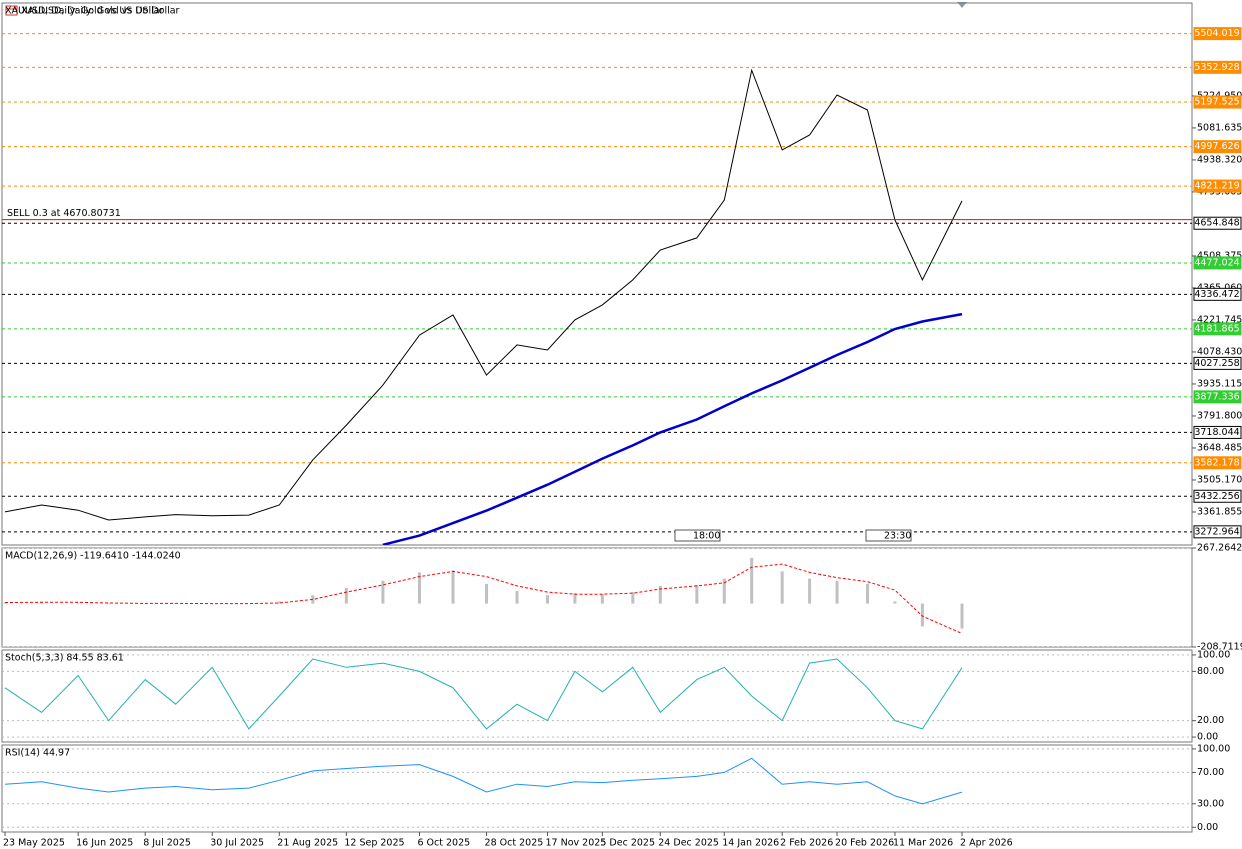 This screenshot has width=1242, height=849. What do you see at coordinates (374, 843) in the screenshot?
I see `x-tick-label: 12 Sep 2025` at bounding box center [374, 843].